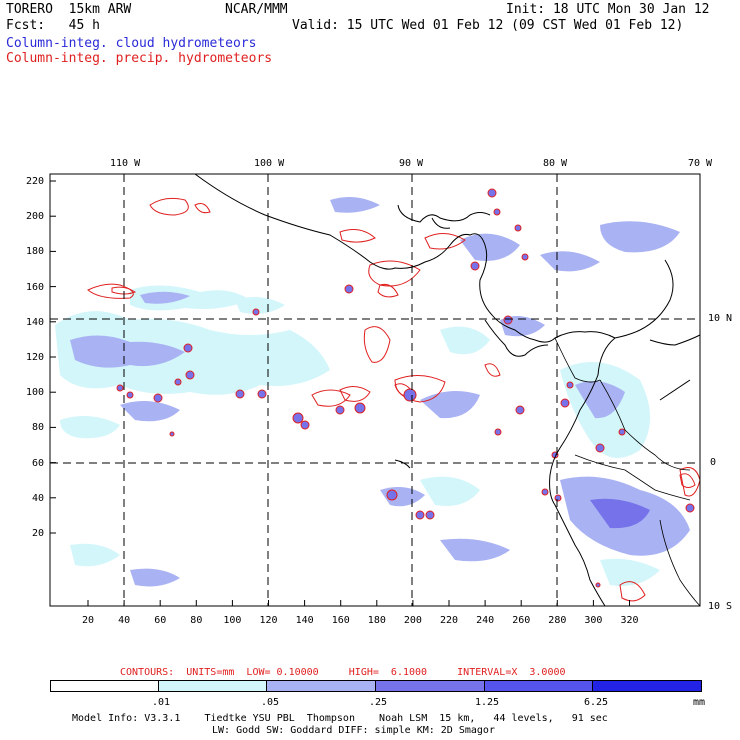 The height and width of the screenshot is (740, 740). What do you see at coordinates (720, 606) in the screenshot?
I see `lat-label-10s: 10 S` at bounding box center [720, 606].